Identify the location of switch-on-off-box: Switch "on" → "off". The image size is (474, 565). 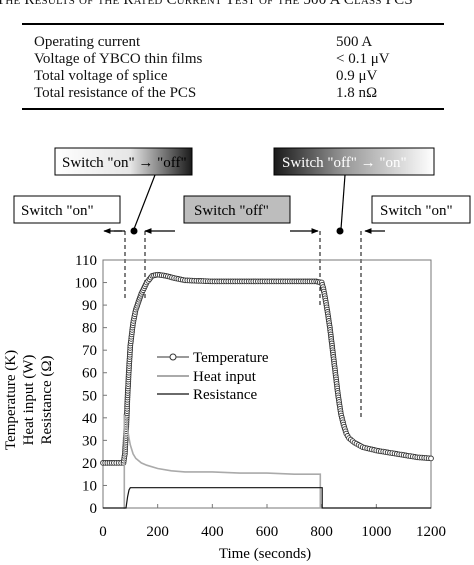
(123, 161).